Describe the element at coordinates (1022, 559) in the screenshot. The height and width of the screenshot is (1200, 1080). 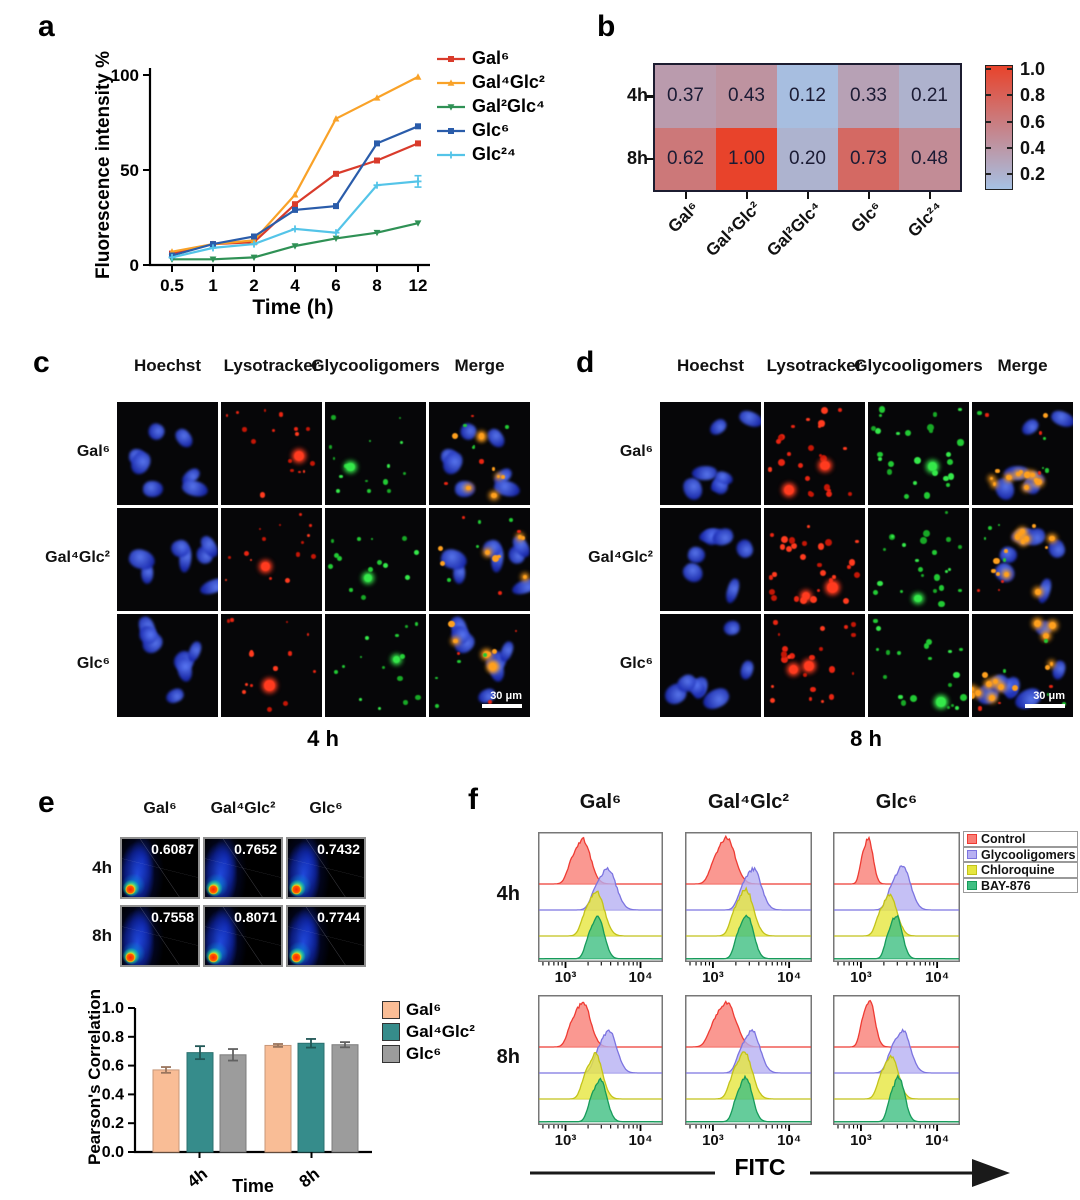
I see `micro-cell-d-r1-merge` at that location.